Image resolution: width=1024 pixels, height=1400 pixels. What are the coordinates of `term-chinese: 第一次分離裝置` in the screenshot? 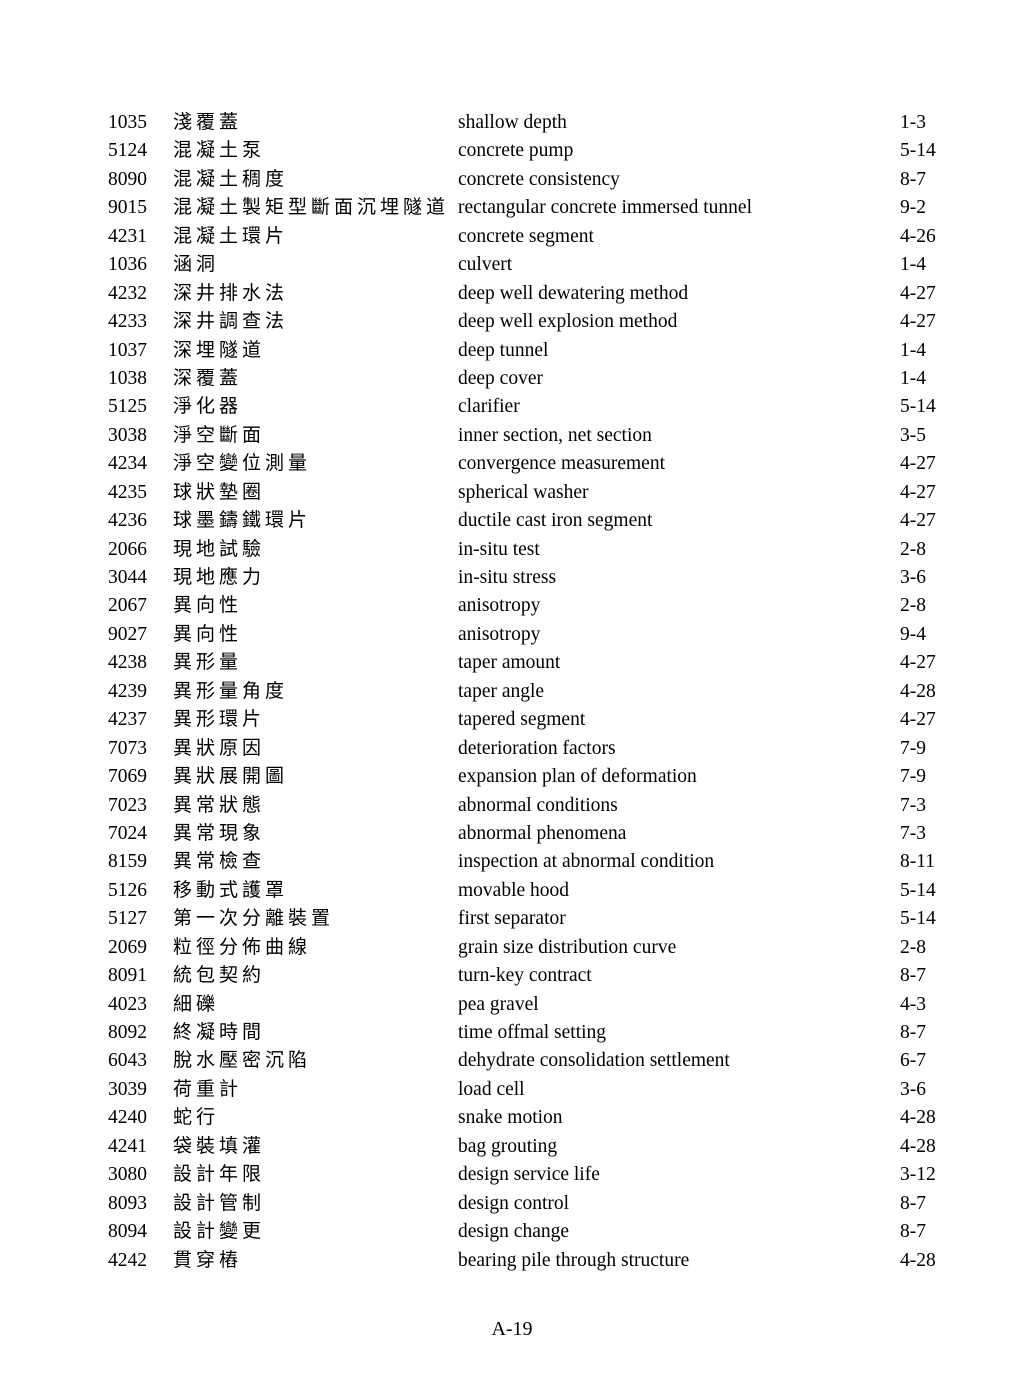 It's located at (254, 919).